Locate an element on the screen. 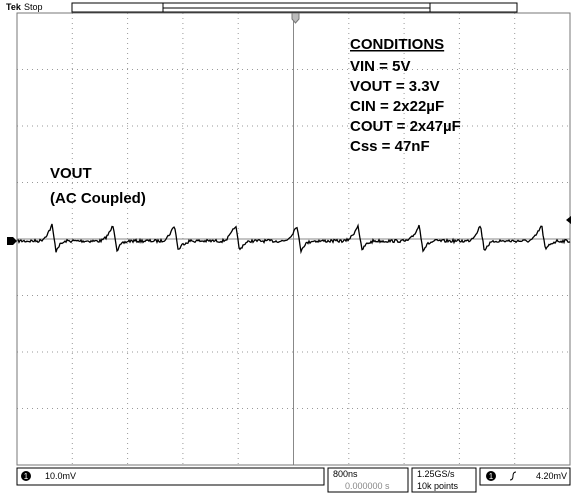 This screenshot has width=571, height=493. brand: Tek is located at coordinates (14, 7).